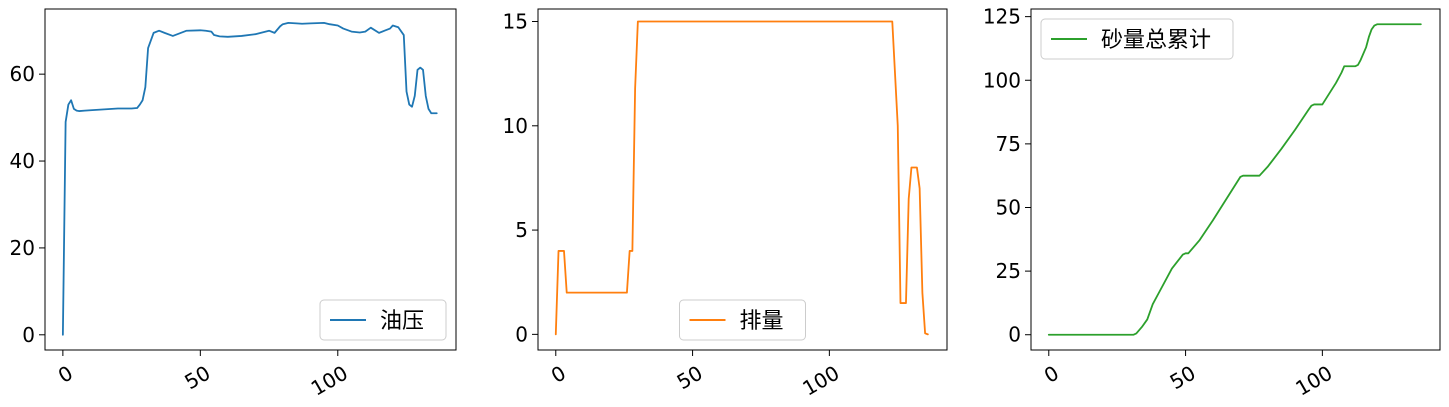 Image resolution: width=1449 pixels, height=407 pixels. I want to click on legend: 排量, so click(742, 320).